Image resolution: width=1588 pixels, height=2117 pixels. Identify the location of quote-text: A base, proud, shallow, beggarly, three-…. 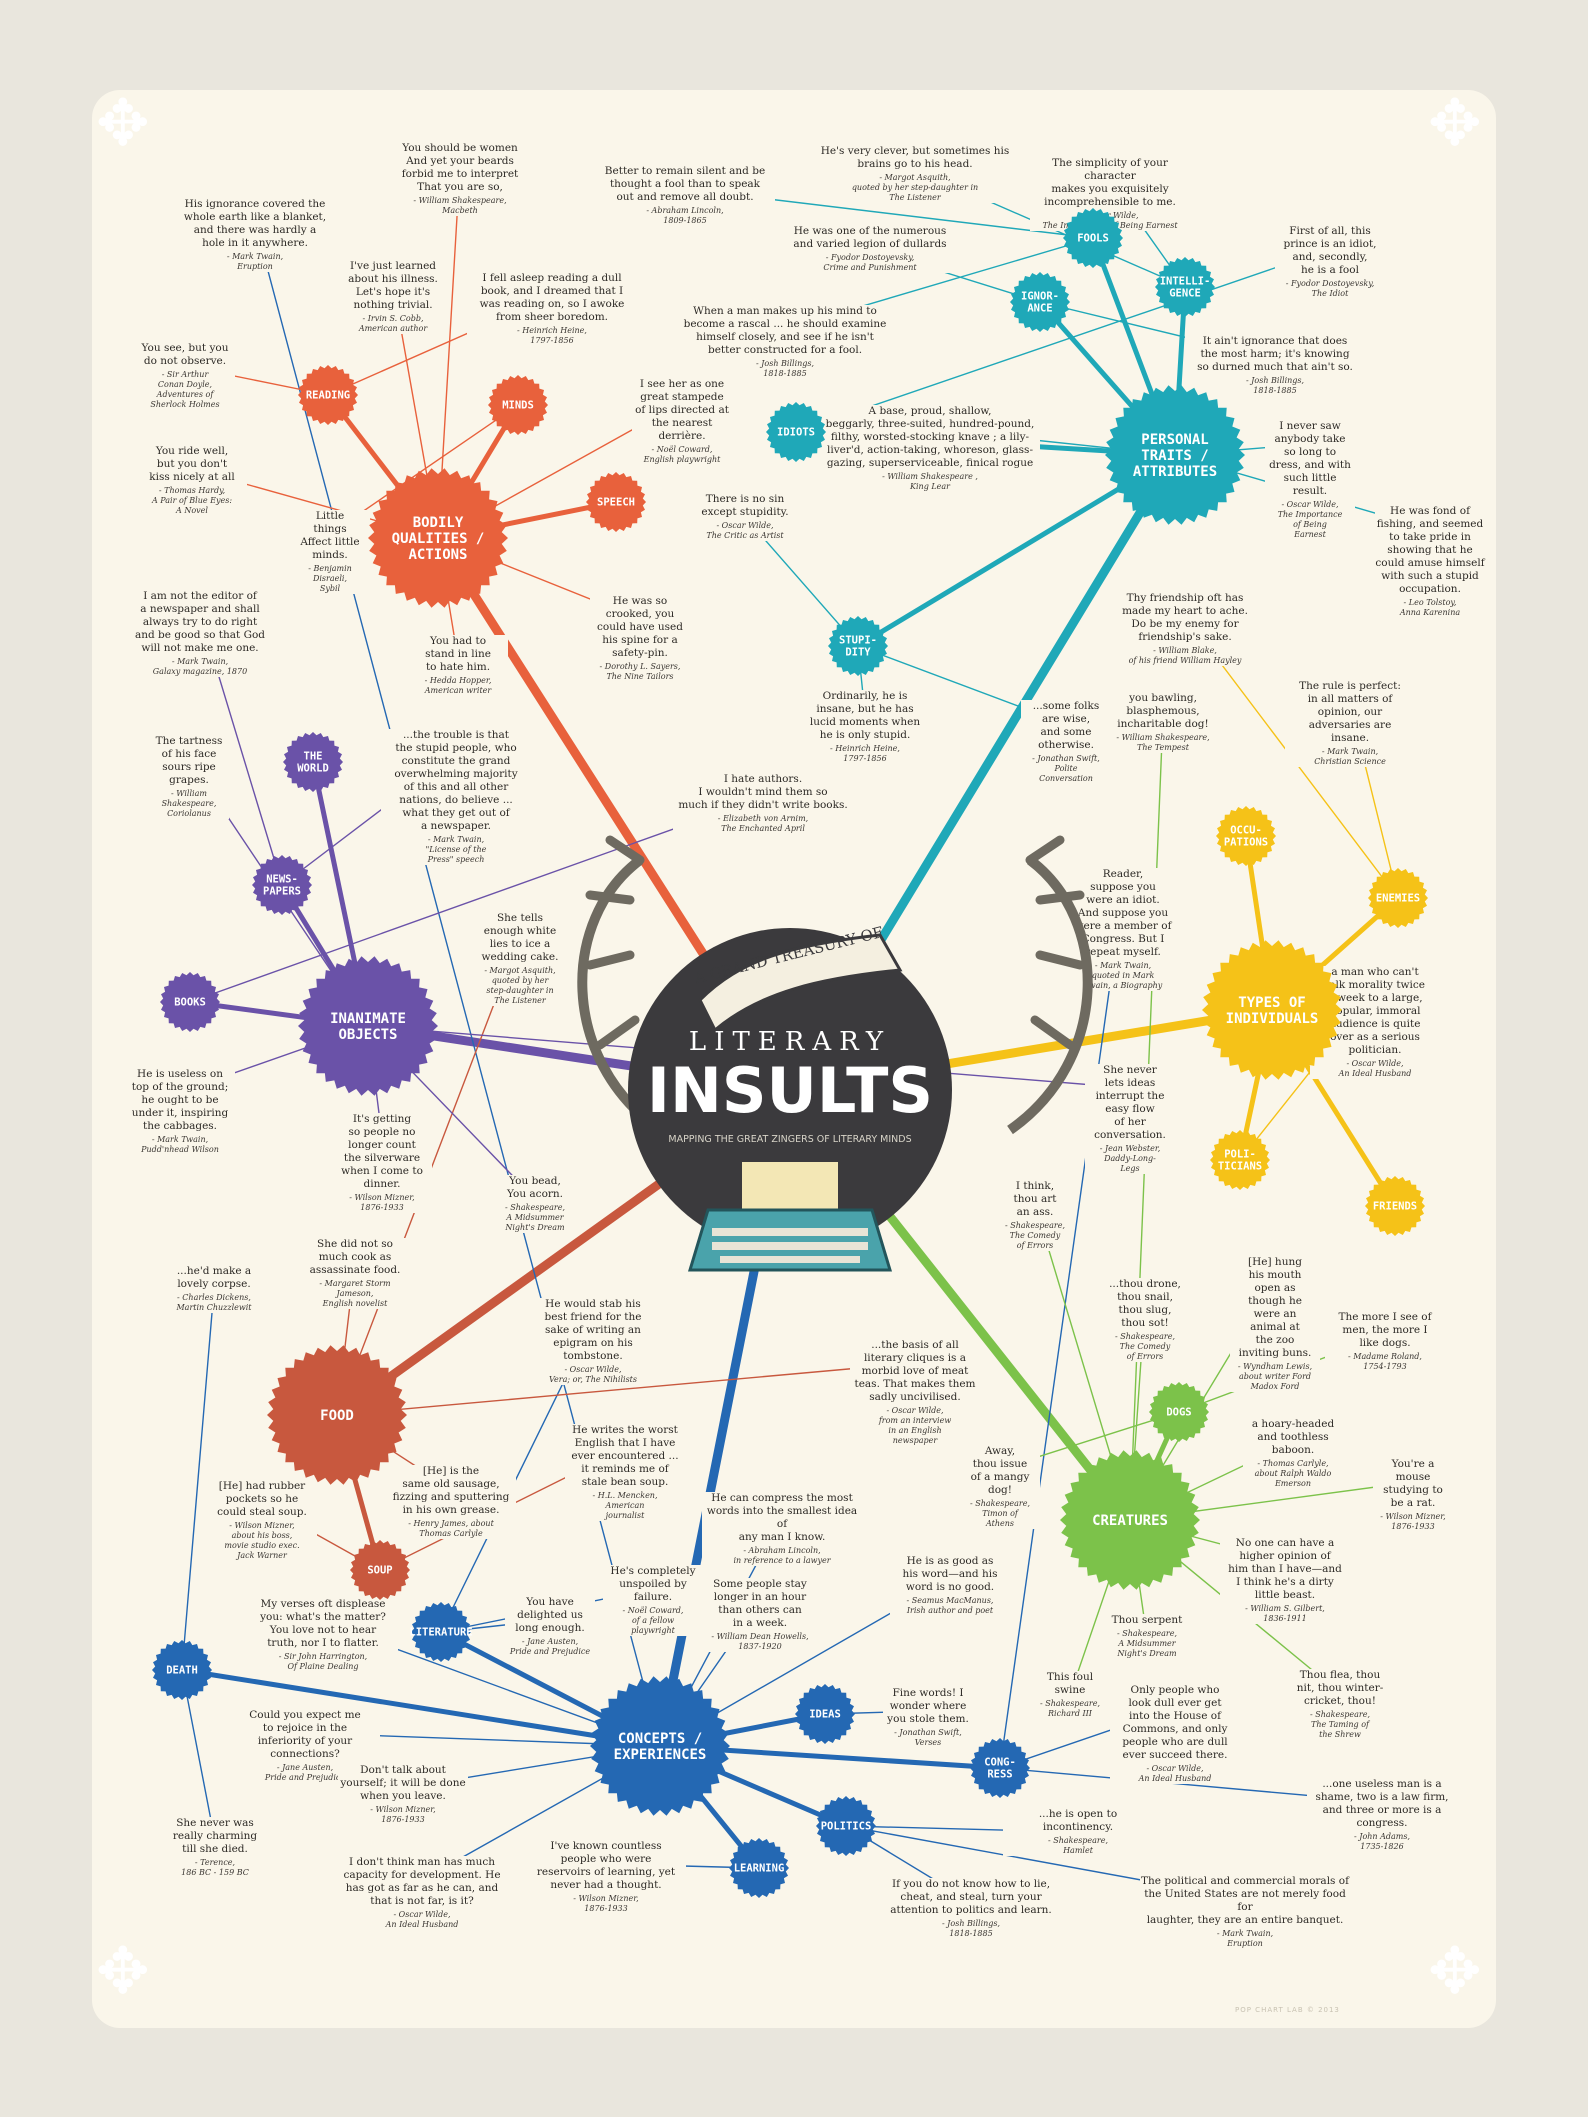
(930, 437).